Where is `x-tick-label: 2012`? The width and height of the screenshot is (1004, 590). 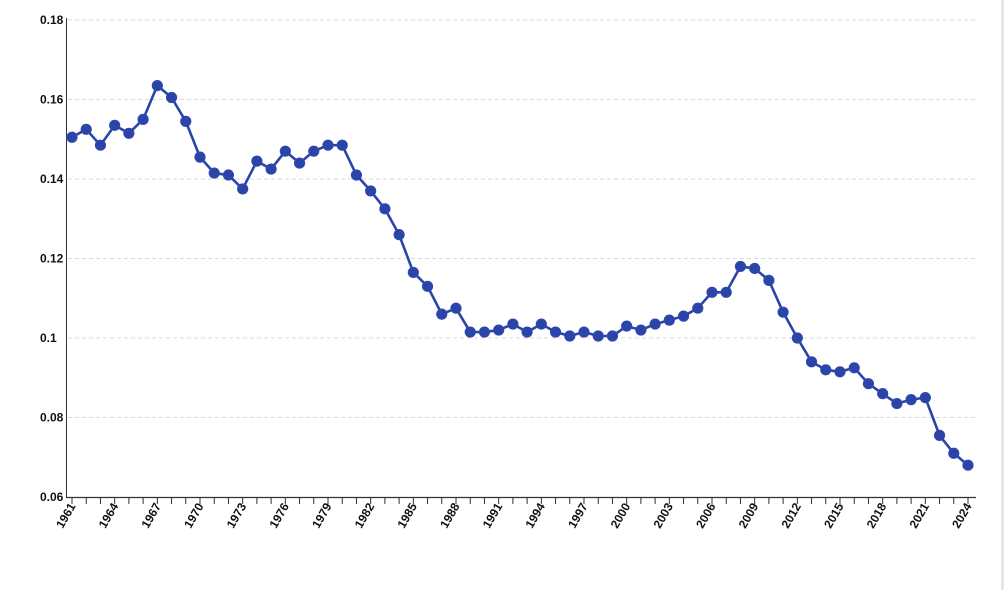
x-tick-label: 2012 is located at coordinates (791, 515).